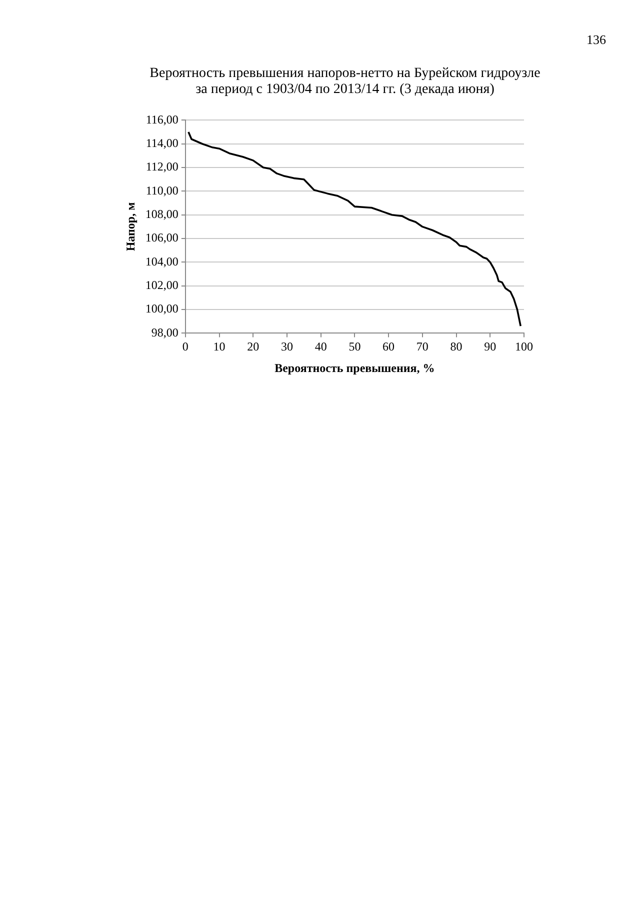  I want to click on x-tick-label: 0, so click(185, 347).